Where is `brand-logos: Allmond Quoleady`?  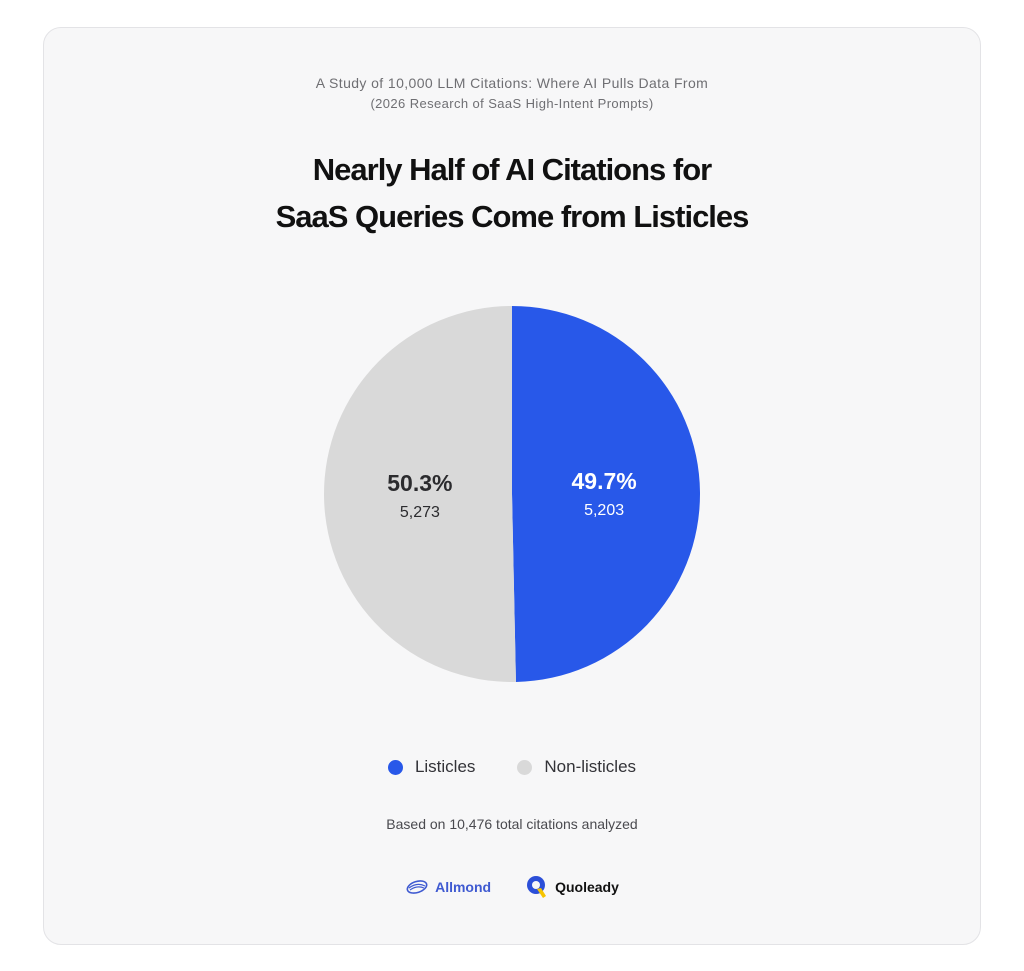
brand-logos: Allmond Quoleady is located at coordinates (512, 887).